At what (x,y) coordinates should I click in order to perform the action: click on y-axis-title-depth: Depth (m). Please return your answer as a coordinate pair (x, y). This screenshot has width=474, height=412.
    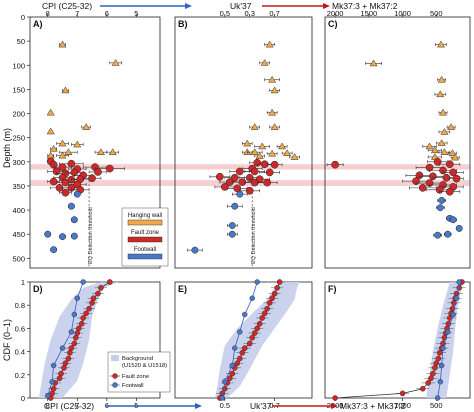
    Looking at the image, I should click on (7, 148).